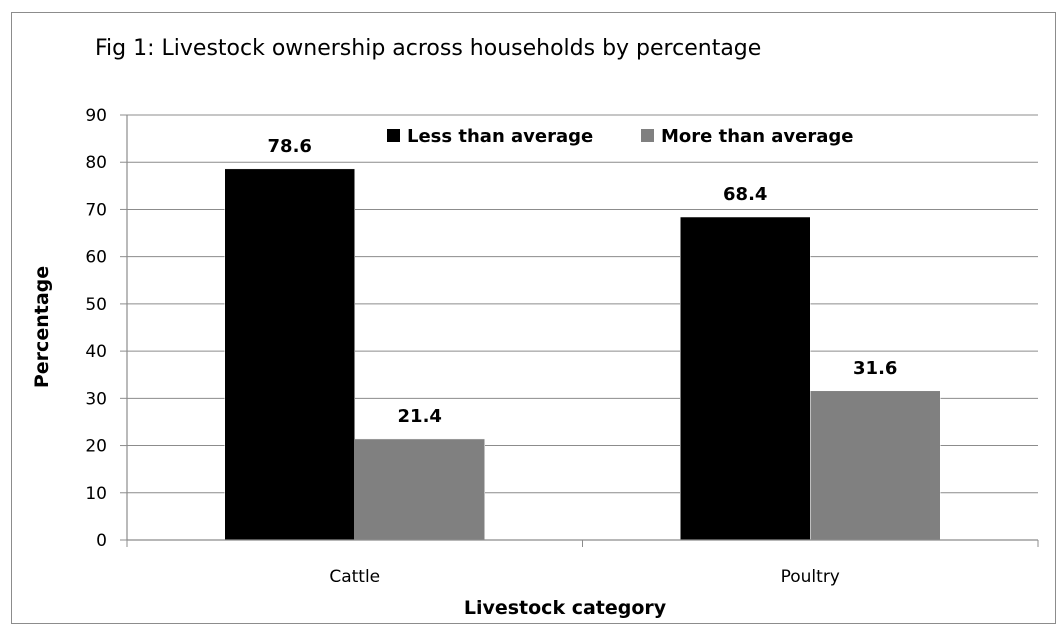  What do you see at coordinates (96, 399) in the screenshot?
I see `y-tick-label: 30` at bounding box center [96, 399].